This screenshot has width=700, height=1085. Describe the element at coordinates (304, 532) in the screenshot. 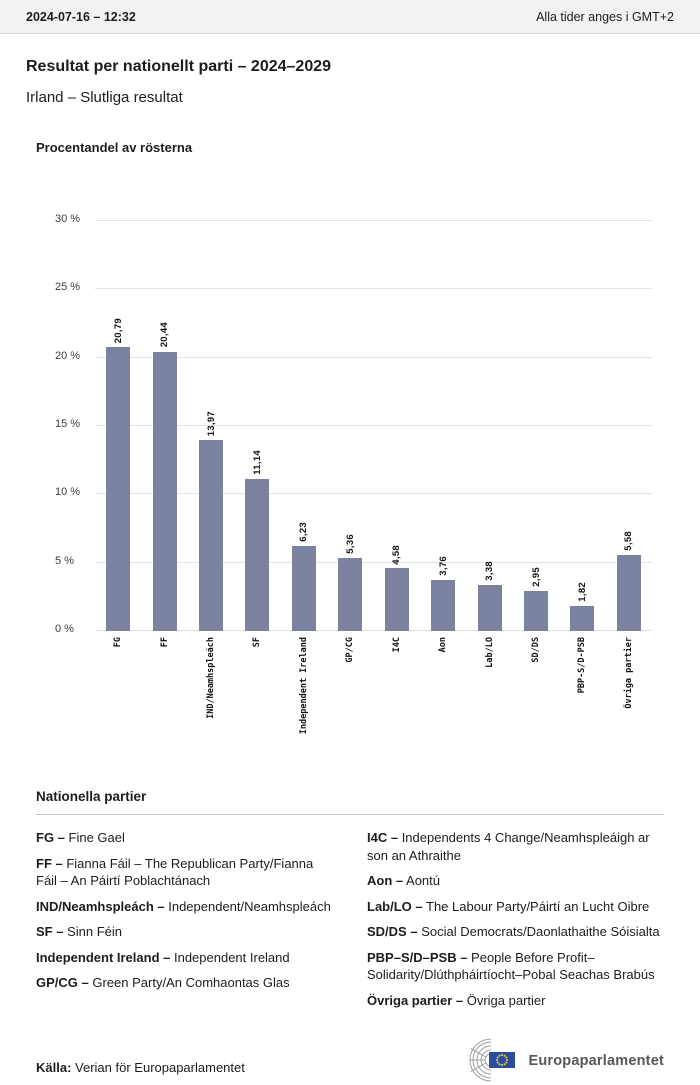

I see `bar-value-label: 6,23` at that location.